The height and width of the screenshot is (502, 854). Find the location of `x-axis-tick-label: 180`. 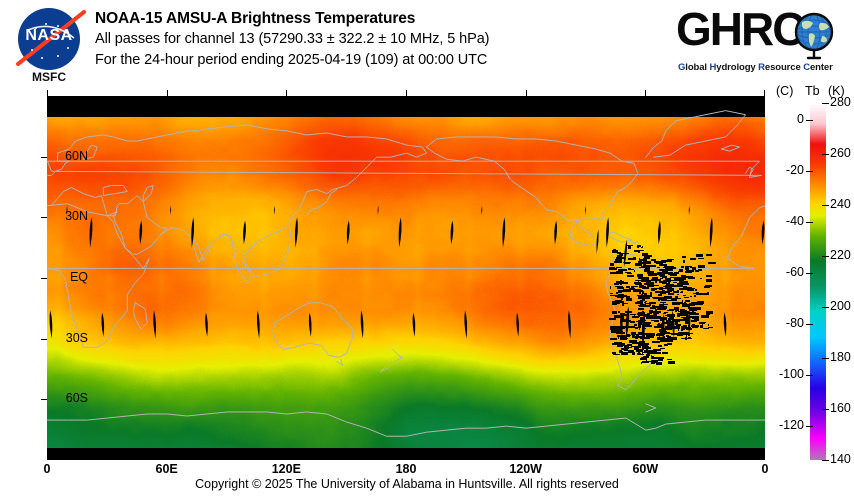

x-axis-tick-label: 180 is located at coordinates (406, 469).